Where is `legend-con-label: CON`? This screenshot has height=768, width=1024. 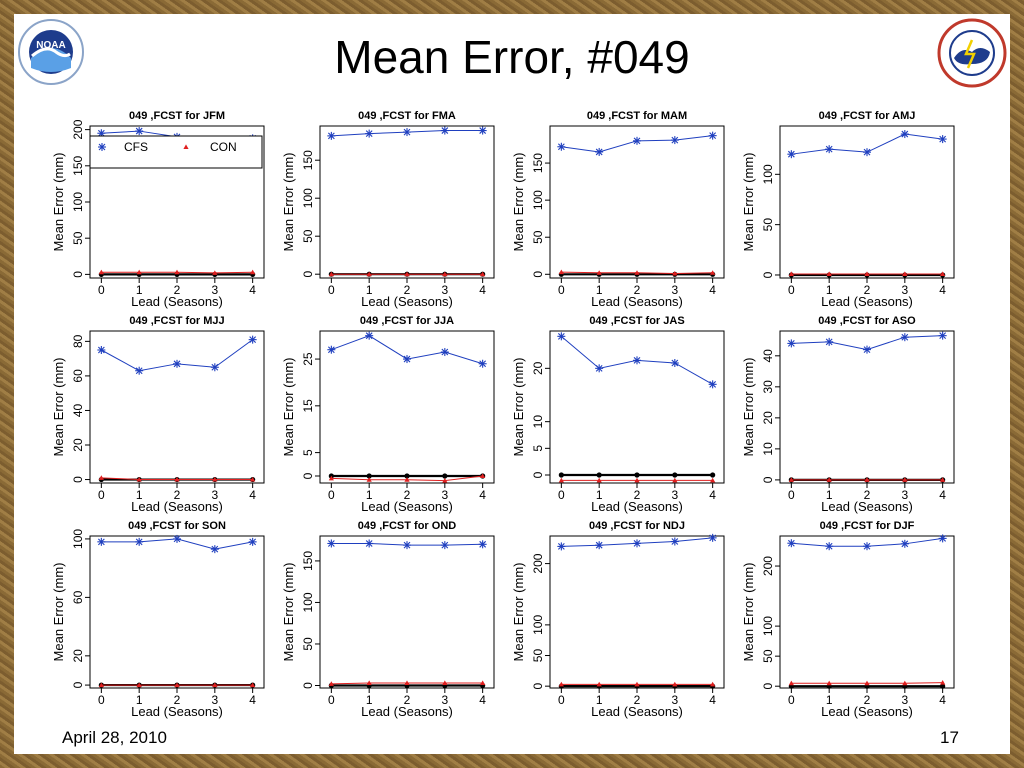 legend-con-label: CON is located at coordinates (223, 147).